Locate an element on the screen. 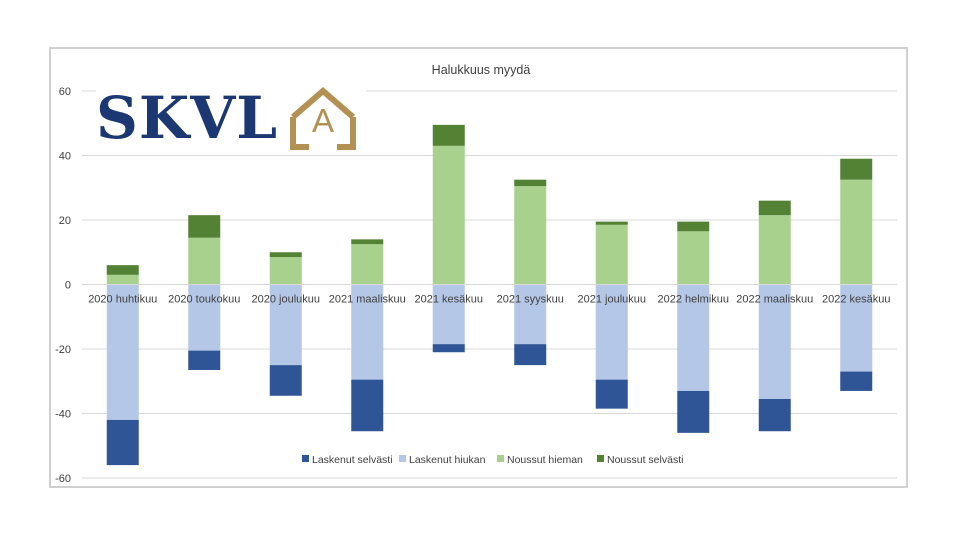  y-tick-label: -20 is located at coordinates (63, 350).